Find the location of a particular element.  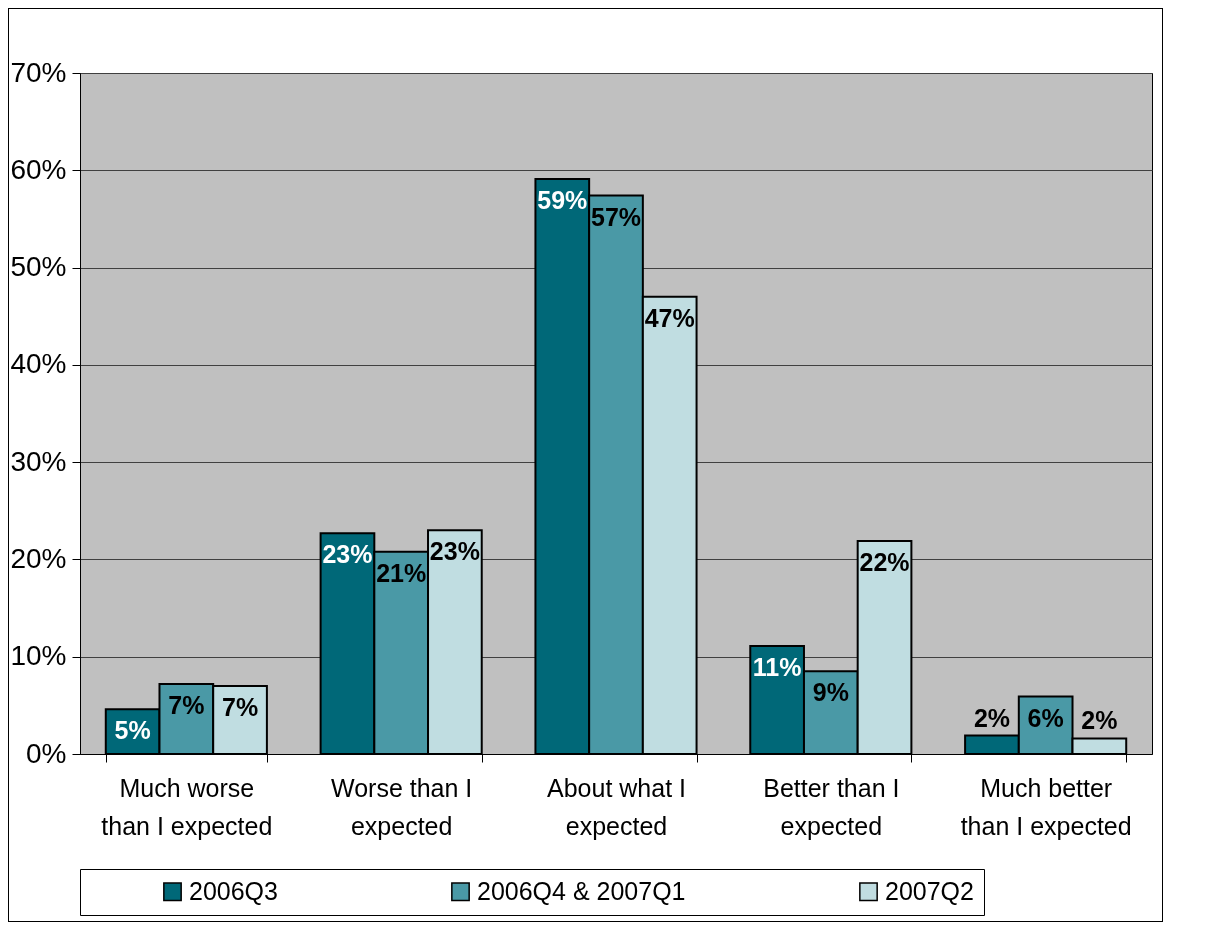

data-label: 22% is located at coordinates (884, 561).